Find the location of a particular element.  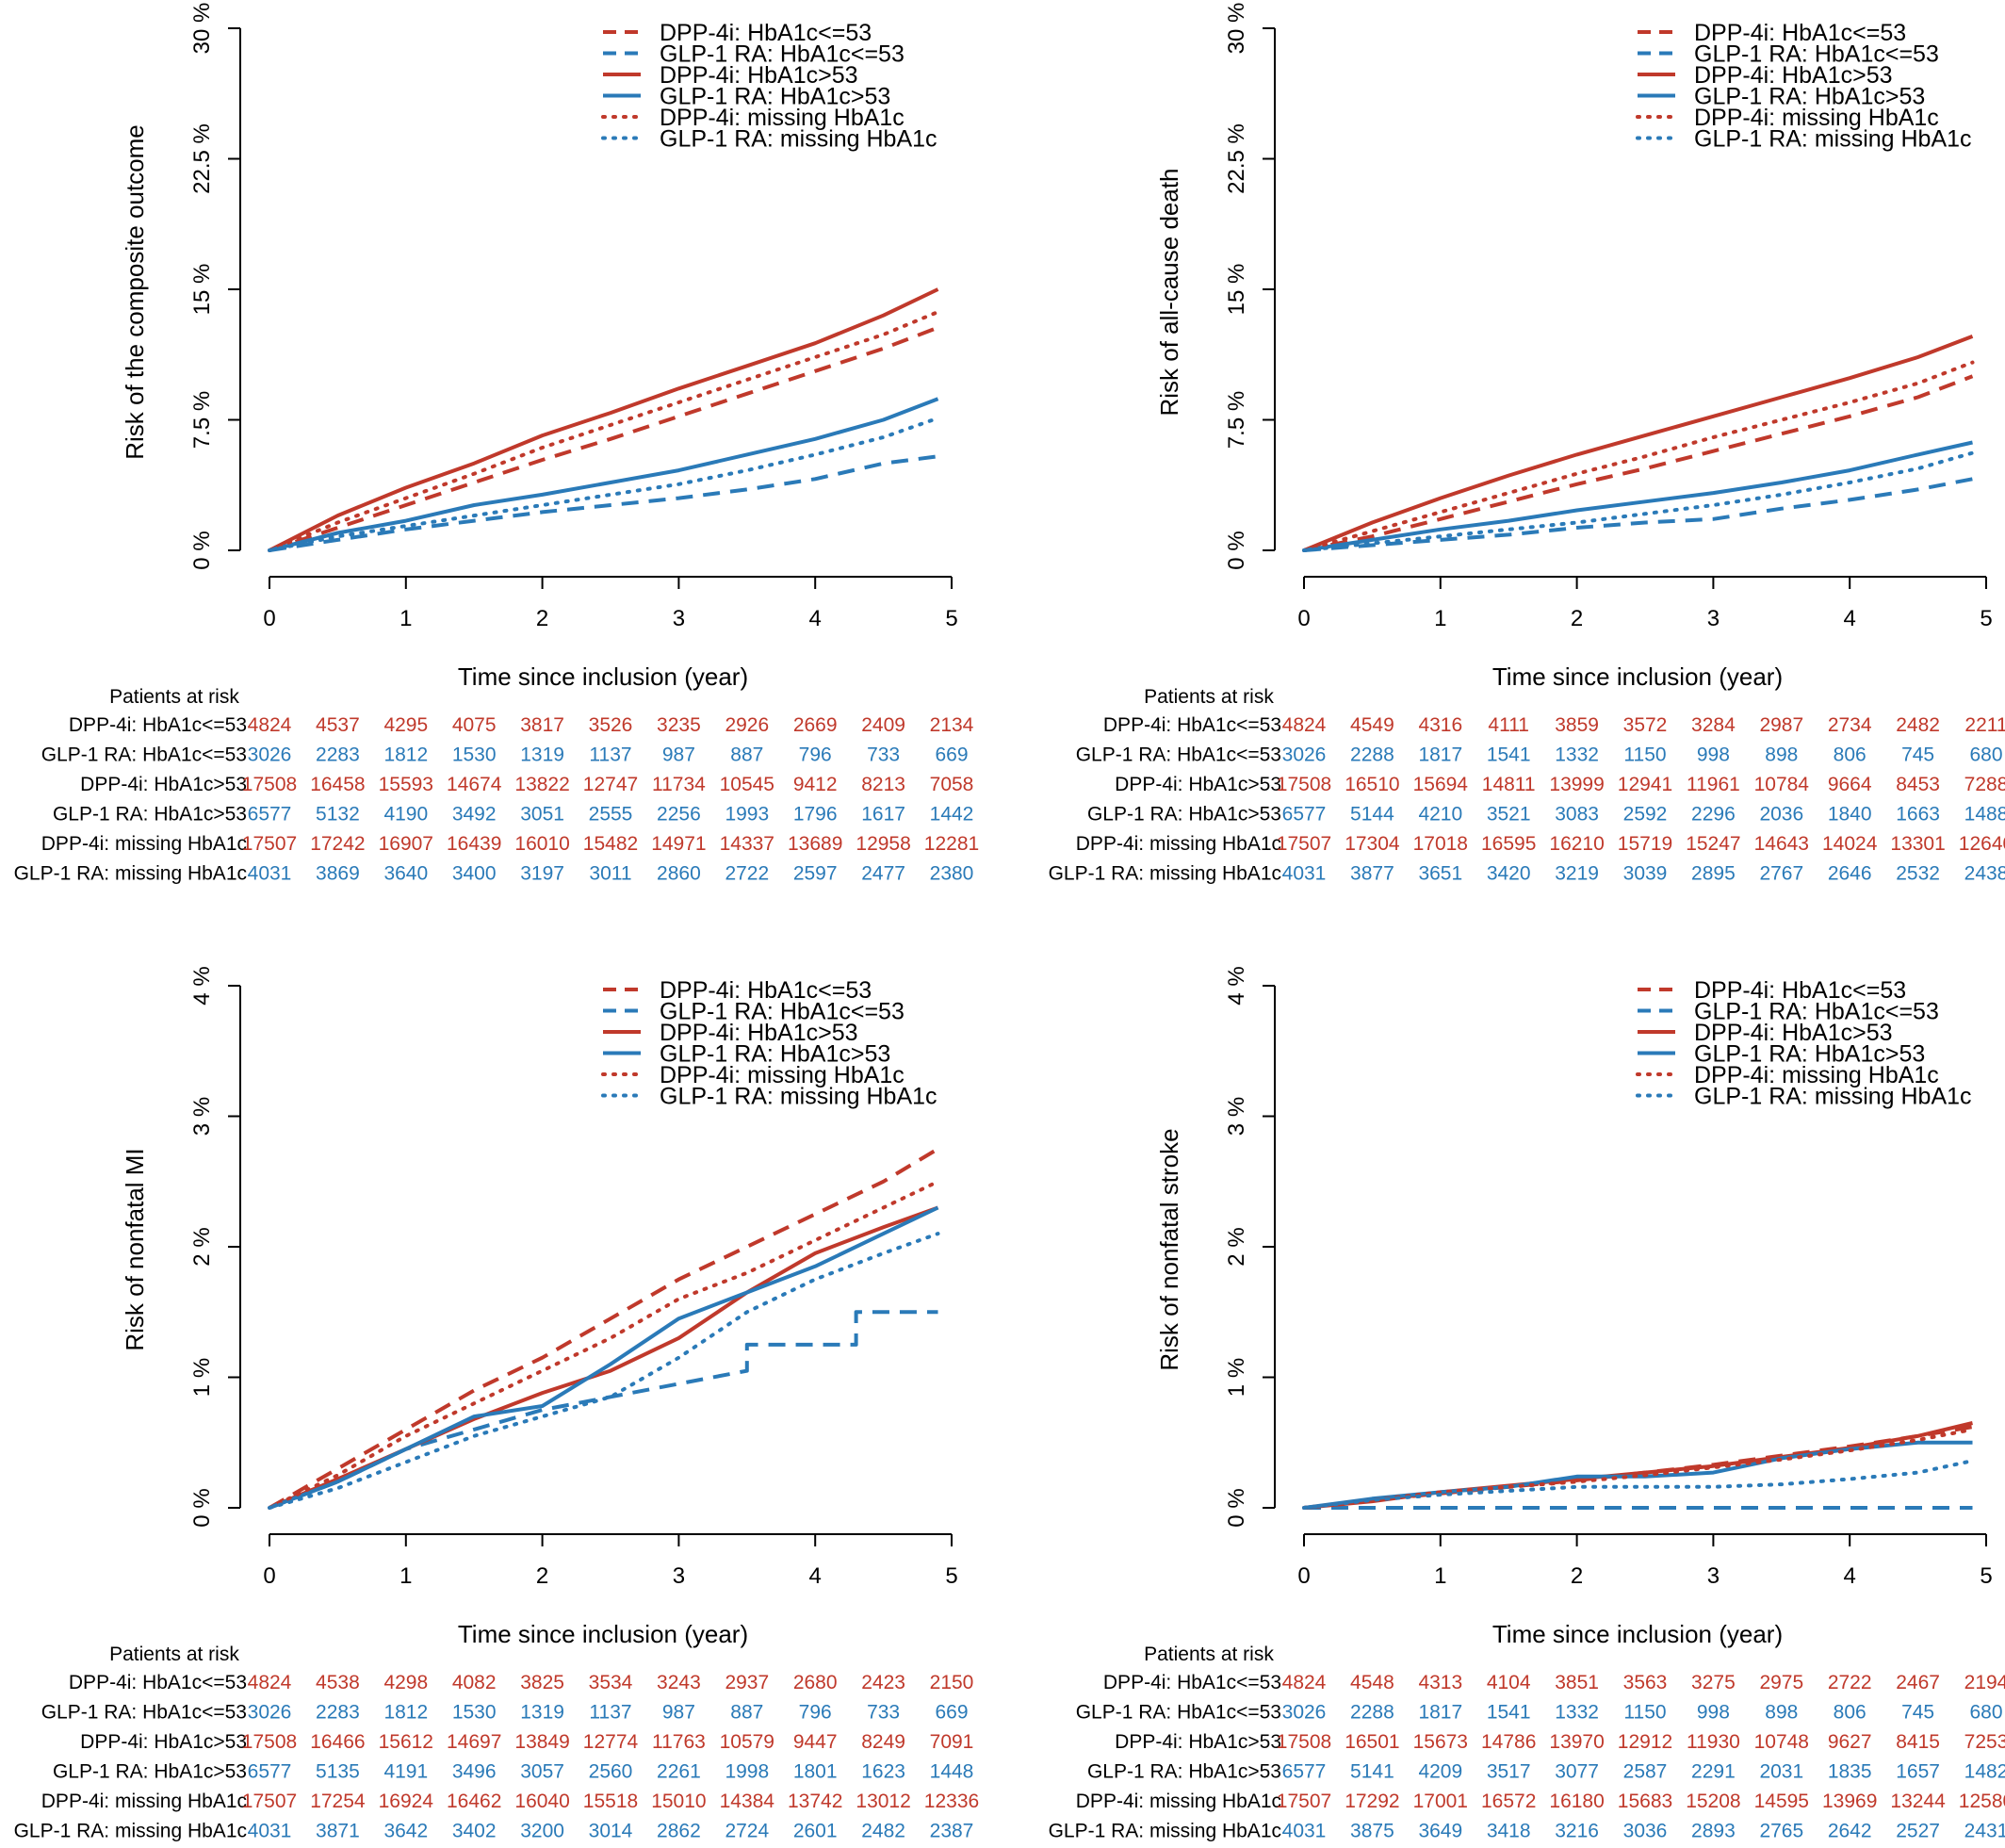

risk-count: 4209 is located at coordinates (1440, 1772).